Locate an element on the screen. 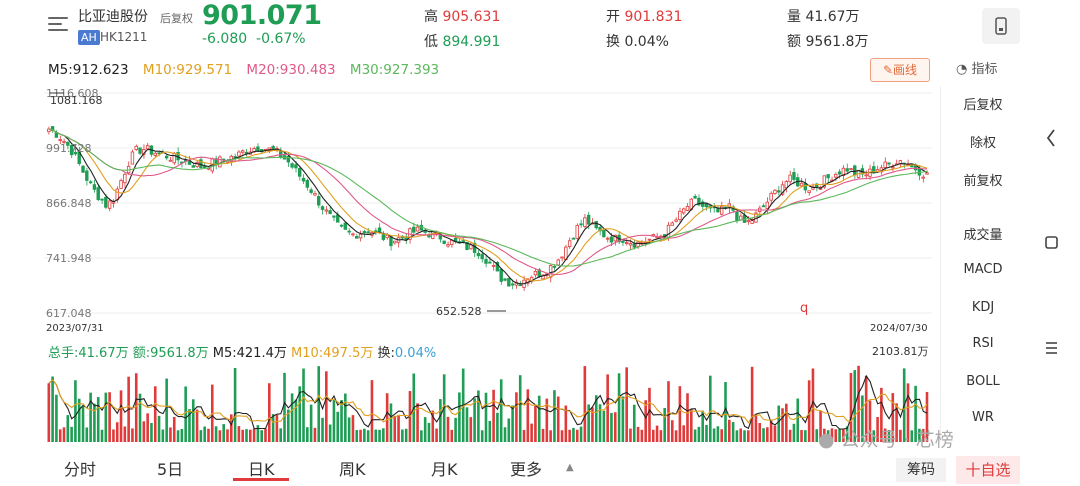  sidebar-item-ex-rights: 除权 is located at coordinates (982, 143).